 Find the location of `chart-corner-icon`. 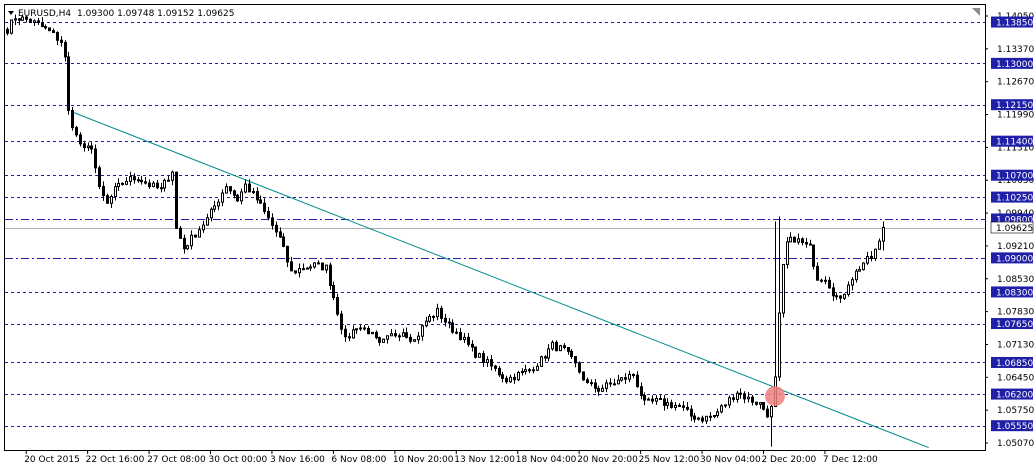

chart-corner-icon is located at coordinates (976, 12).